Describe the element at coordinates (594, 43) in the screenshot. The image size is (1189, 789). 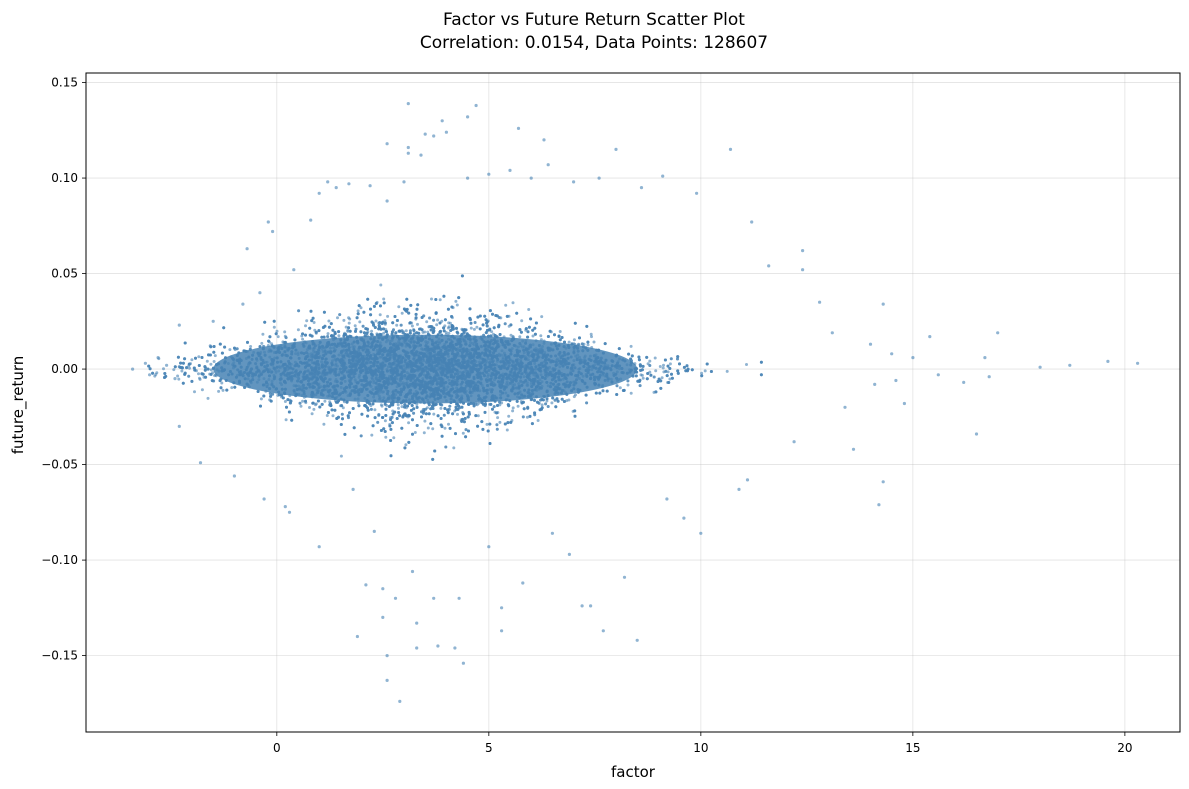
I see `chart-title-line2: Correlation: 0.0154, Data Points: 128607` at that location.